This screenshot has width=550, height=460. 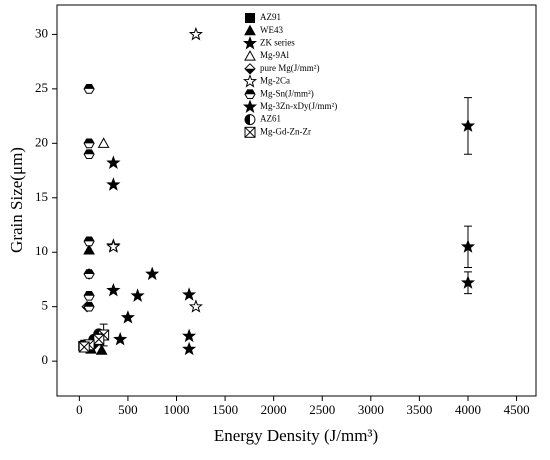 What do you see at coordinates (270, 17) in the screenshot?
I see `legend-label: AZ91` at bounding box center [270, 17].